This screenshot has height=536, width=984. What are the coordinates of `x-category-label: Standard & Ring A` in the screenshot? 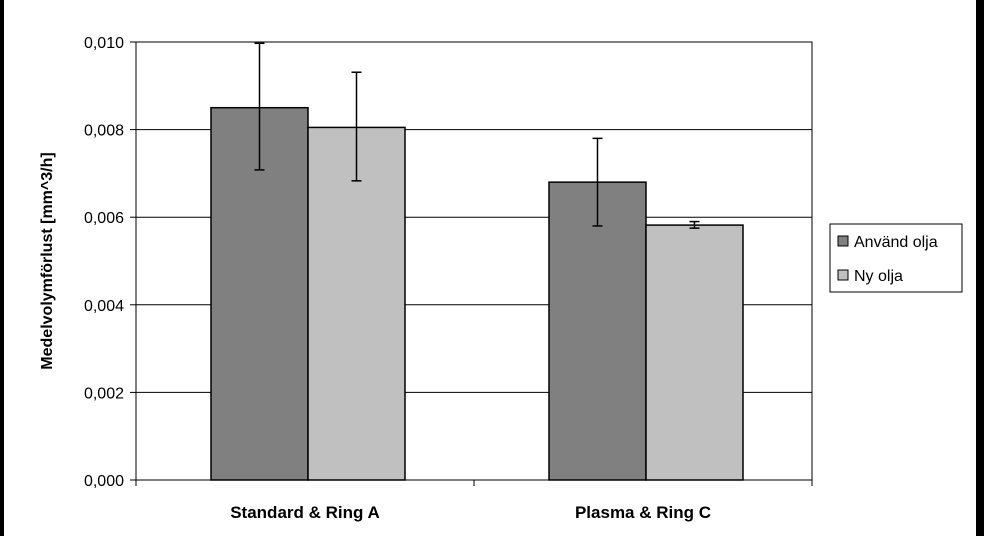 It's located at (305, 512).